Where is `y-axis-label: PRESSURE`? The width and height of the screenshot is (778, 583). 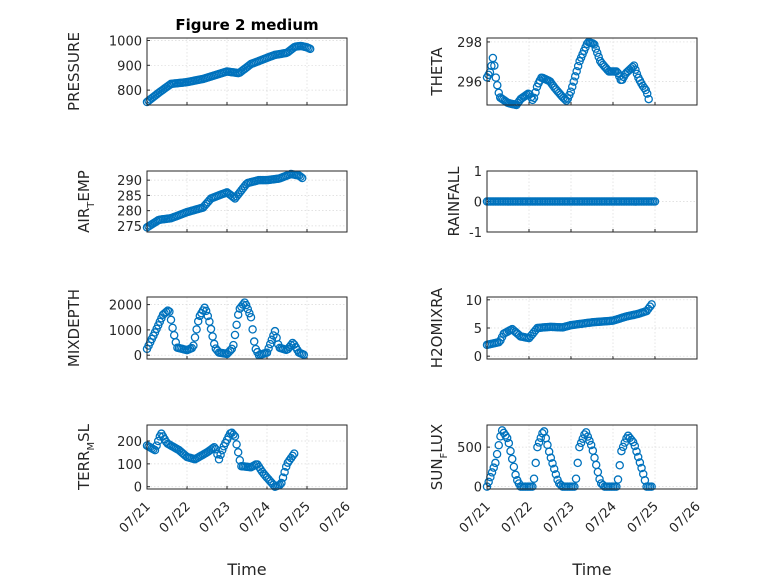 y-axis-label: PRESSURE is located at coordinates (74, 71).